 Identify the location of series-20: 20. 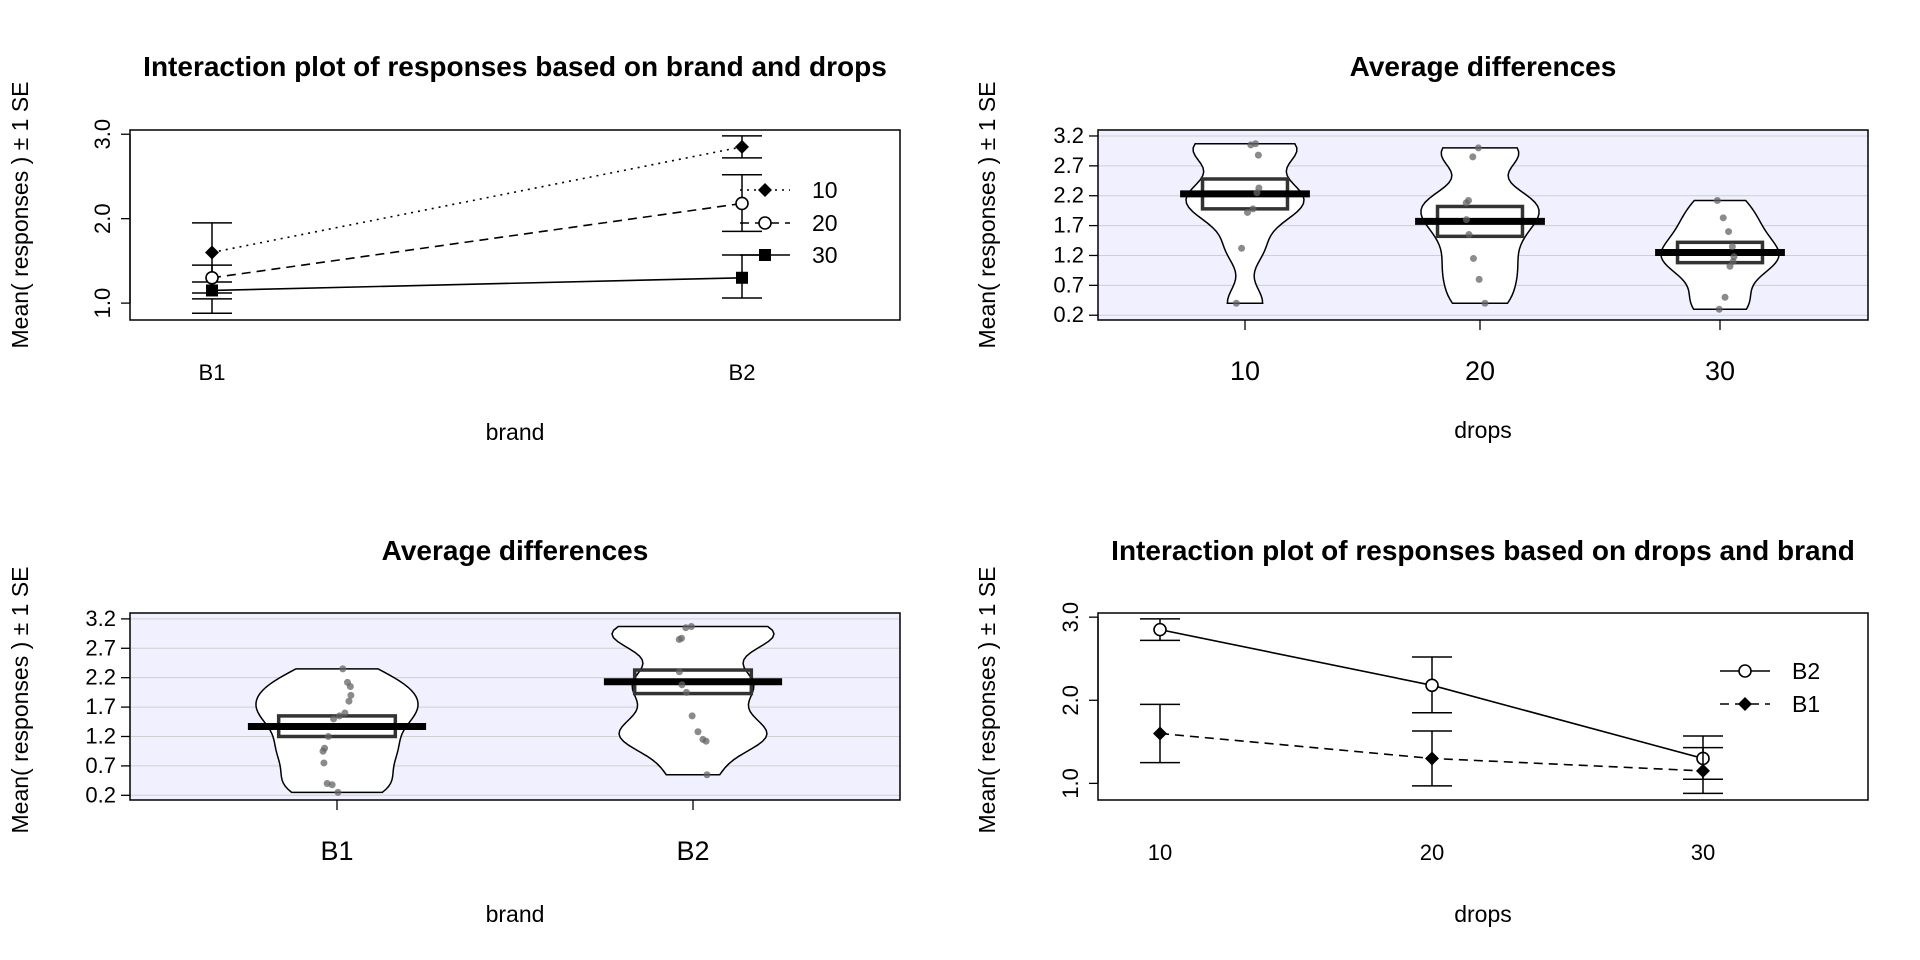
(515, 234).